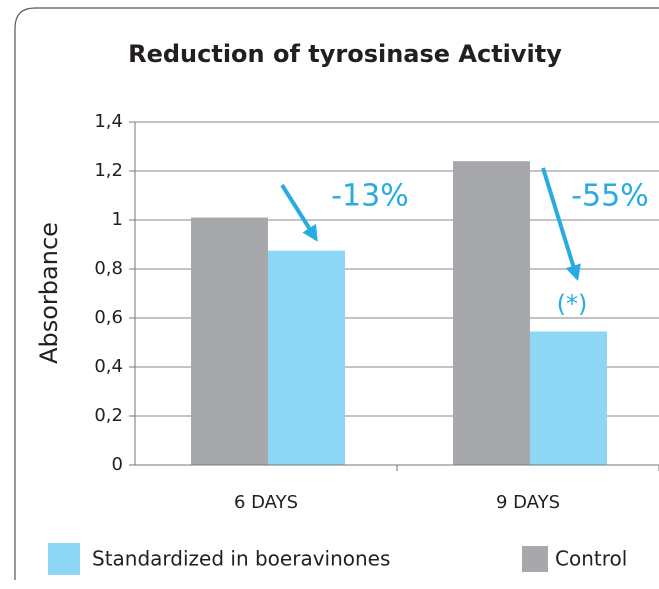 This screenshot has height=589, width=659. Describe the element at coordinates (108, 268) in the screenshot. I see `y-tick-label: 0,8` at that location.